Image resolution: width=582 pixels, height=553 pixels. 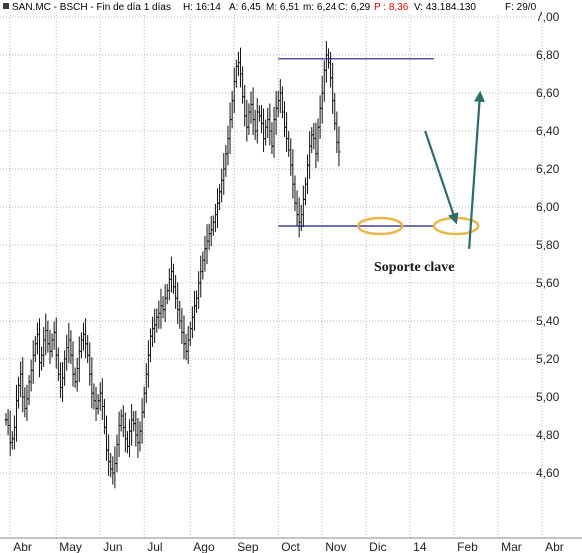 What do you see at coordinates (548, 17) in the screenshot?
I see `y-tick-label: 7,00` at bounding box center [548, 17].